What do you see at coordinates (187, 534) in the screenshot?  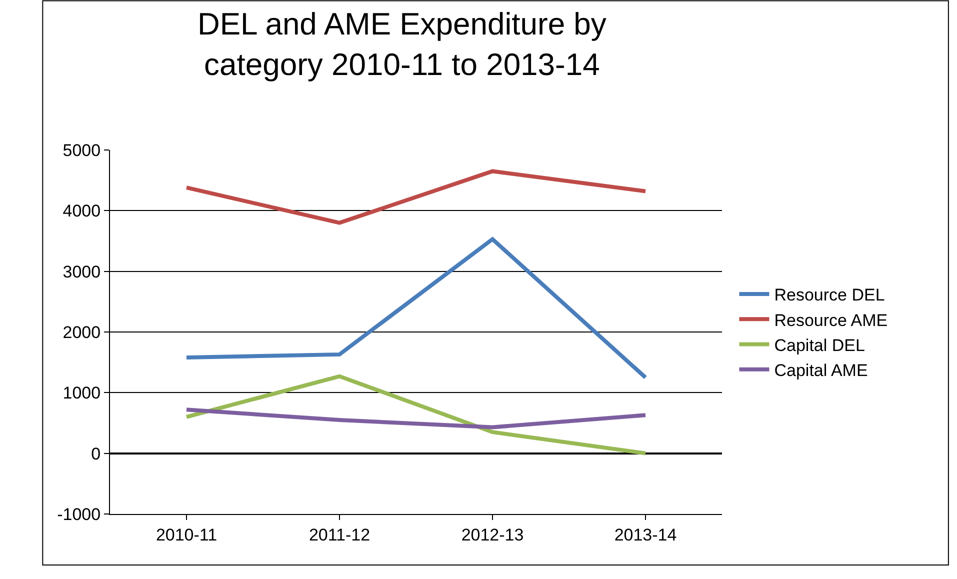 I see `x-tick-label: 2010-11` at bounding box center [187, 534].